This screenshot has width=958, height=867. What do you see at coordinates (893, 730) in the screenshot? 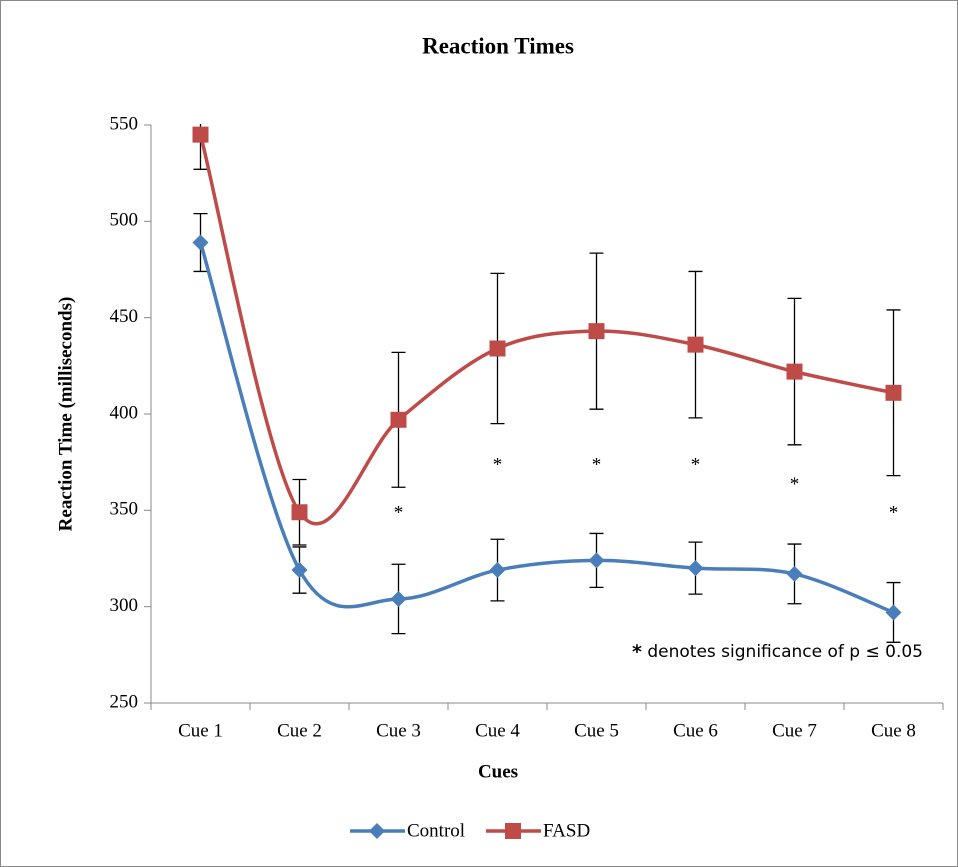
I see `x-tick-label: Cue 8` at bounding box center [893, 730].